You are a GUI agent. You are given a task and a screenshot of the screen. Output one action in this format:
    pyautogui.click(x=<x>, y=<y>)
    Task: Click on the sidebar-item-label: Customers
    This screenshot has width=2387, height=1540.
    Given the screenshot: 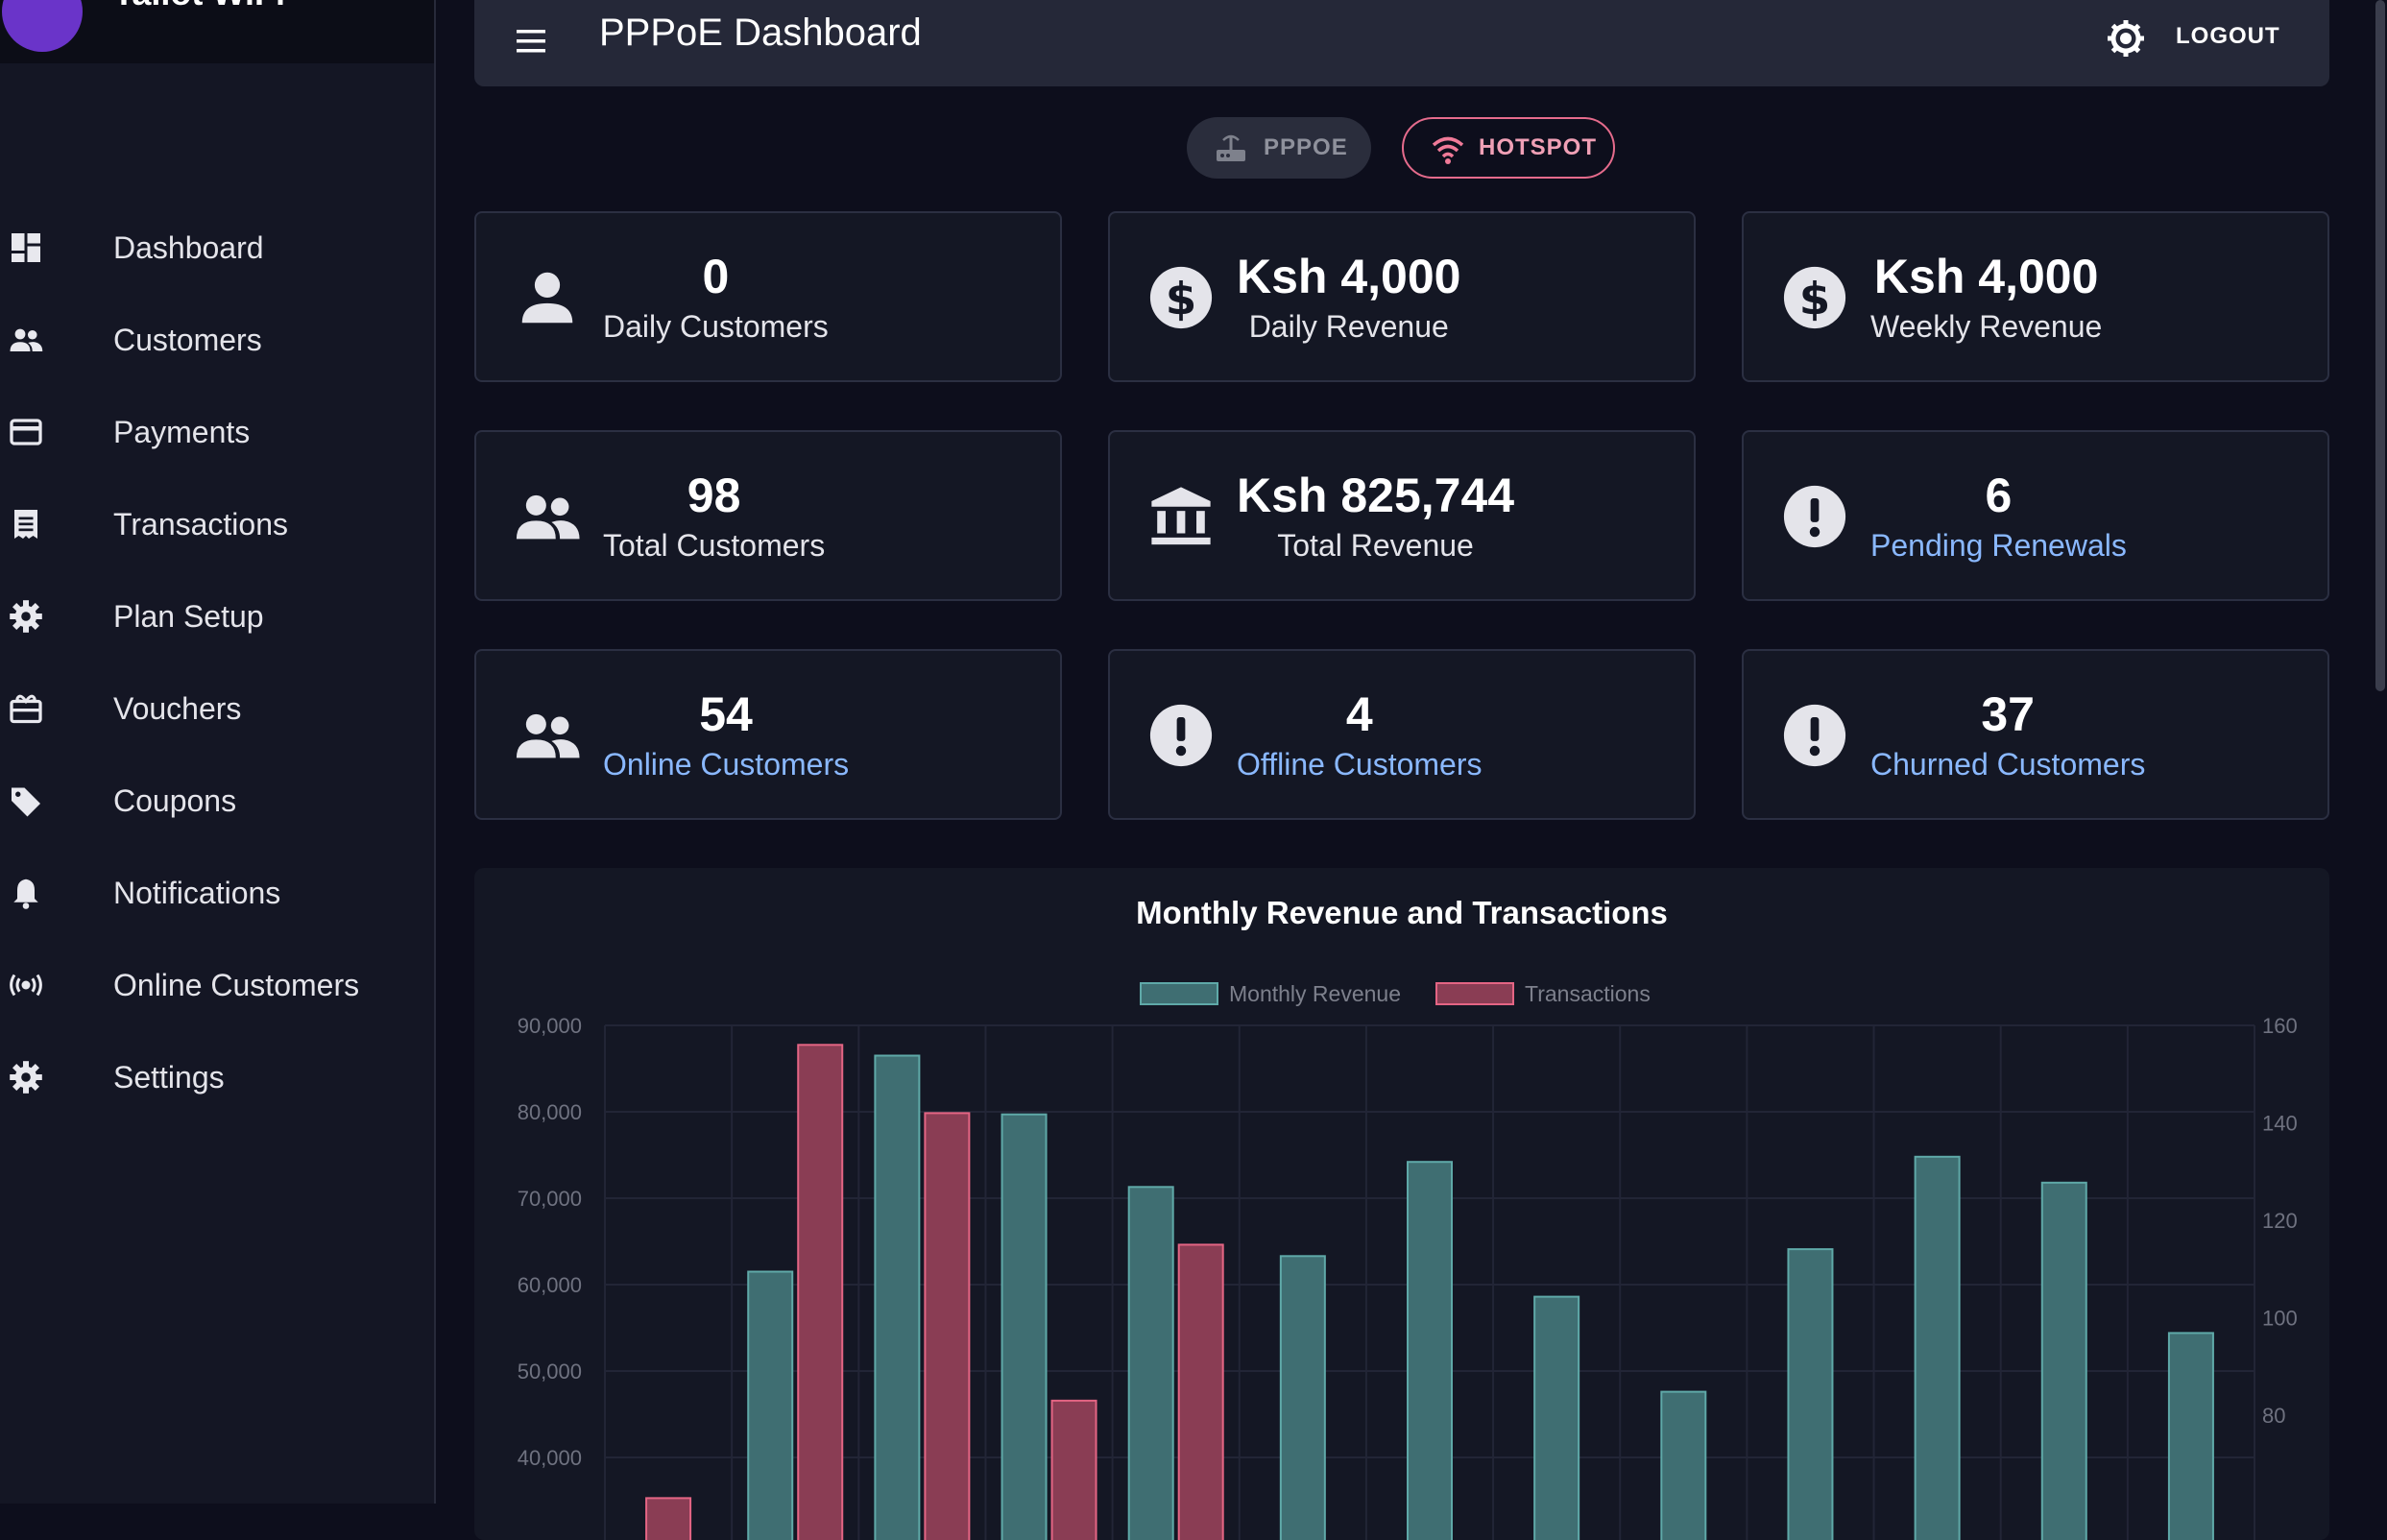 What is the action you would take?
    pyautogui.click(x=187, y=340)
    